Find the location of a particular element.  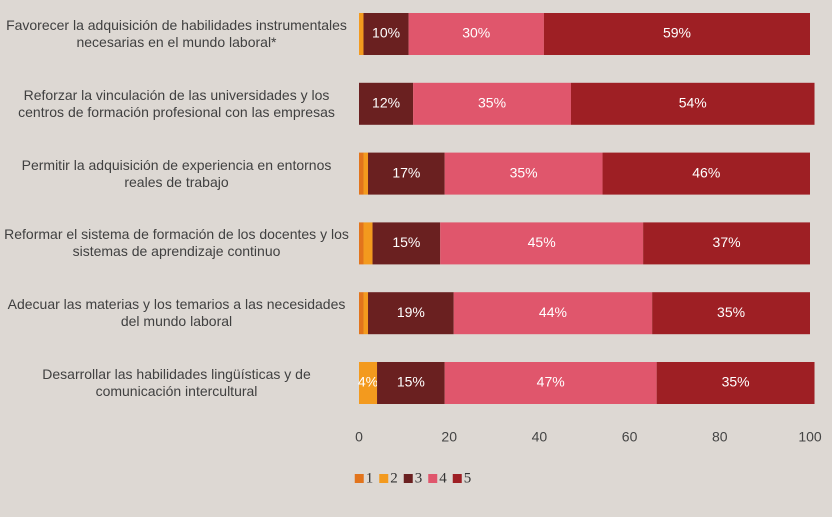

data-label: 10% is located at coordinates (386, 33).